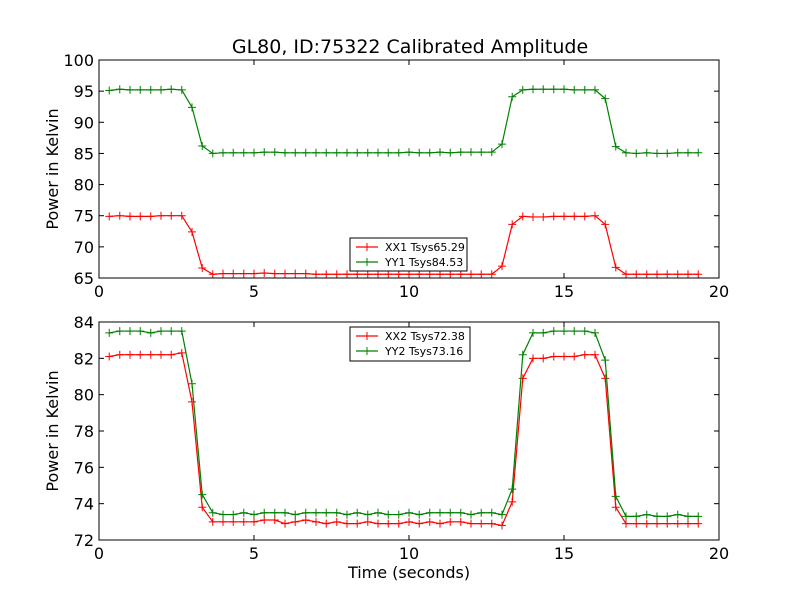 Image resolution: width=800 pixels, height=600 pixels. What do you see at coordinates (84, 278) in the screenshot?
I see `y-tick-label: 65` at bounding box center [84, 278].